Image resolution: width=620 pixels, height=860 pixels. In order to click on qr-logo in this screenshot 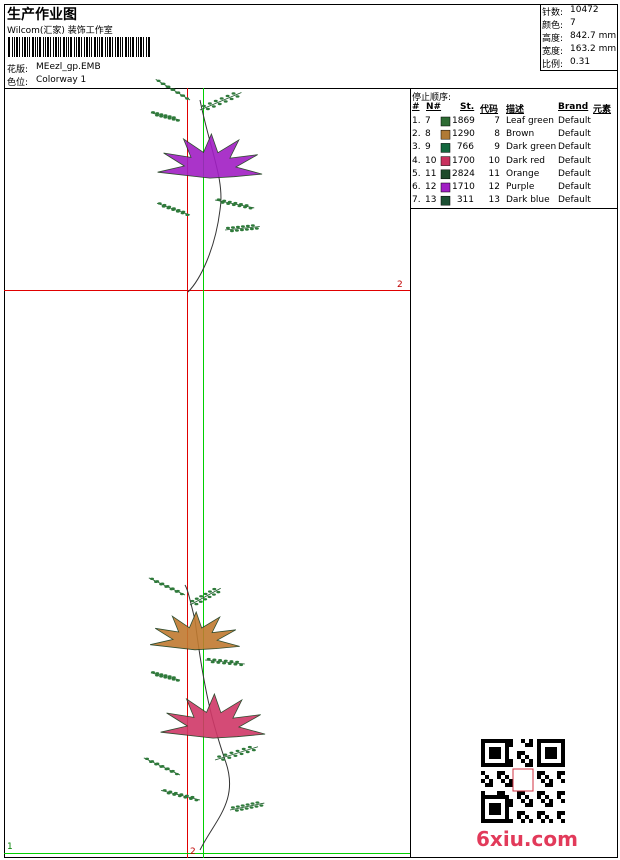, I will do `click(523, 780)`.